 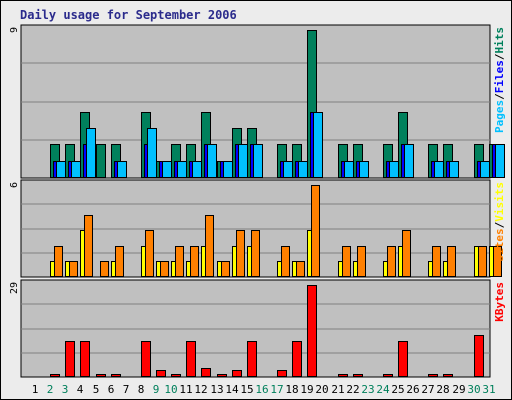 I want to click on panel-legend: KBytes, so click(x=499, y=302).